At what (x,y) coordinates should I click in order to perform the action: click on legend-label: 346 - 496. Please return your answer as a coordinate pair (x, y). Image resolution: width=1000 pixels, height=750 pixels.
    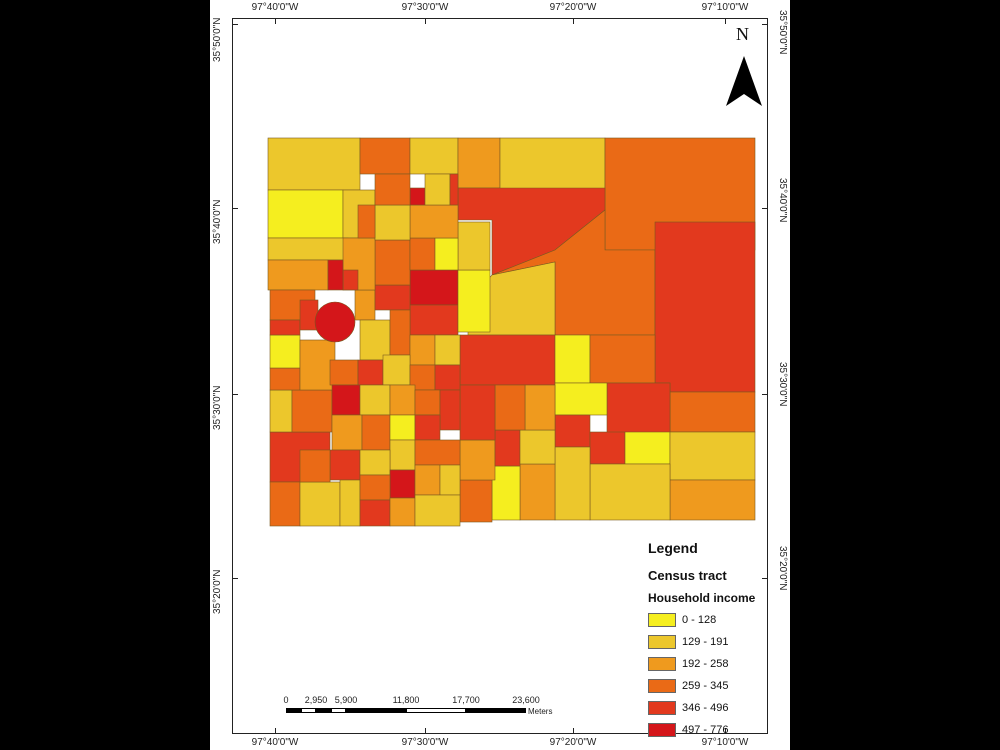
    Looking at the image, I should click on (705, 708).